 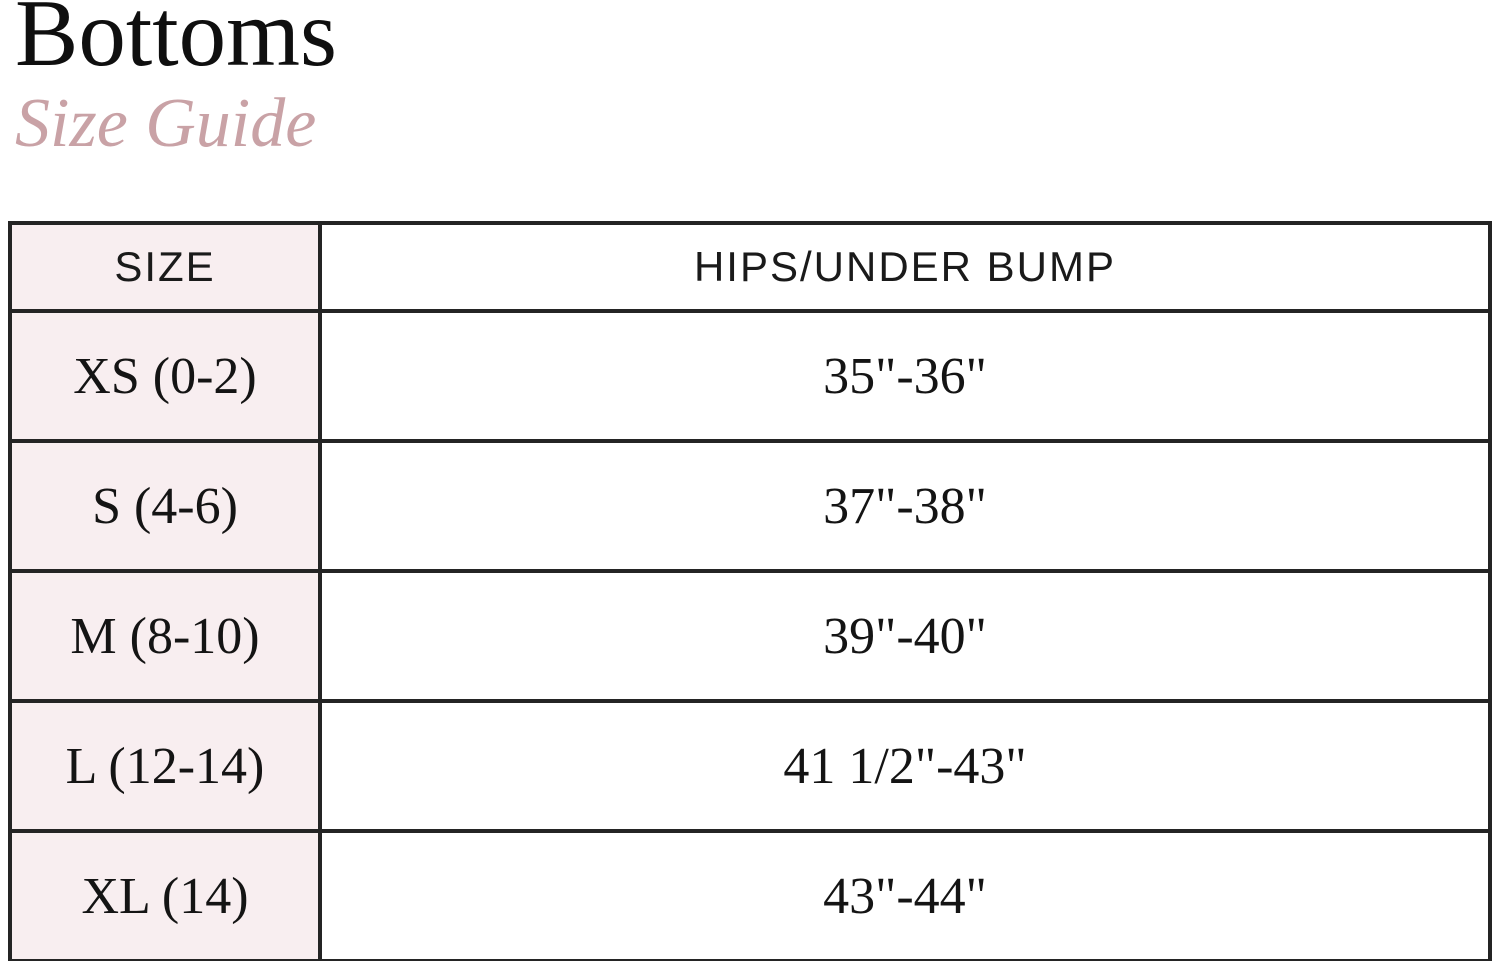 I want to click on table-row: XS (0-2) 35"-36", so click(x=750, y=376).